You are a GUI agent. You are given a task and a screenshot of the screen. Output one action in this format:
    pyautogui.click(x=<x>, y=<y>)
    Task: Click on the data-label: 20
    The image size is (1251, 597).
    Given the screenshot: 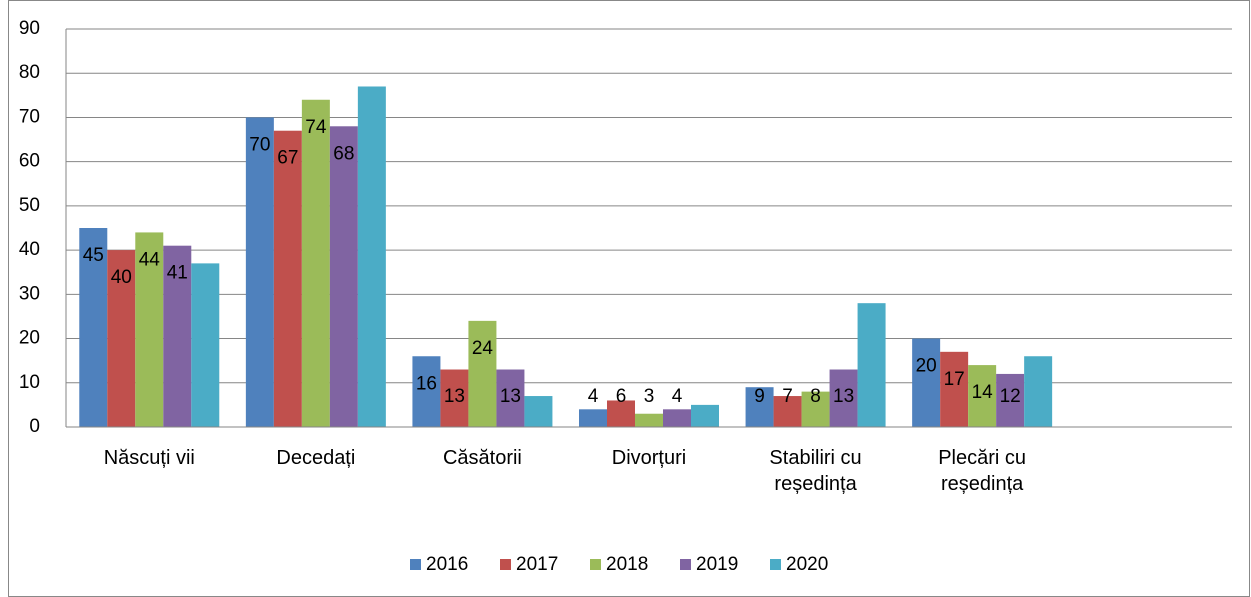 What is the action you would take?
    pyautogui.click(x=926, y=366)
    